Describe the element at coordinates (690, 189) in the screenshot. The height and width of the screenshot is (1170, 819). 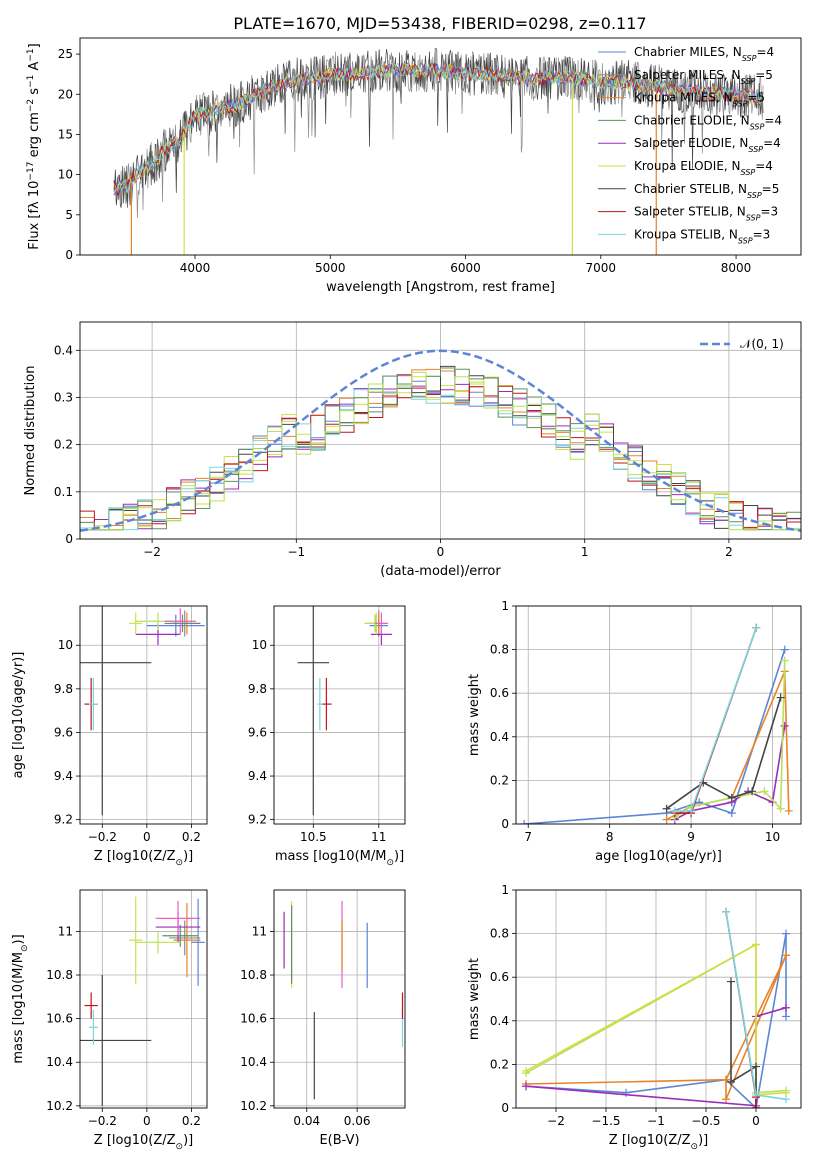
I see `legend-label-part: Chabrier STELIB, N` at that location.